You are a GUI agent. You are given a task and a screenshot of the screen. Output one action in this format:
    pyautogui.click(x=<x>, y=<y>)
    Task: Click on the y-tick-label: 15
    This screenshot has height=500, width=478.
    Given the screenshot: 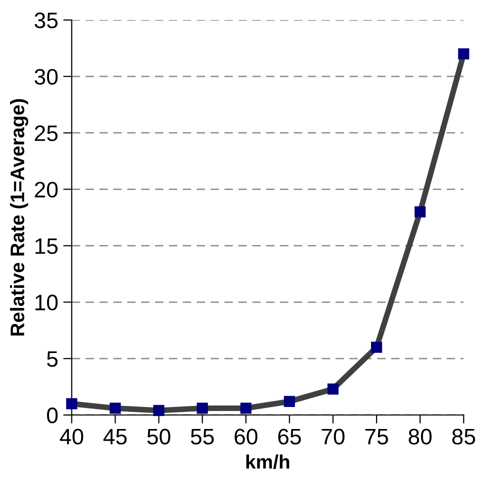 What is the action you would take?
    pyautogui.click(x=46, y=246)
    